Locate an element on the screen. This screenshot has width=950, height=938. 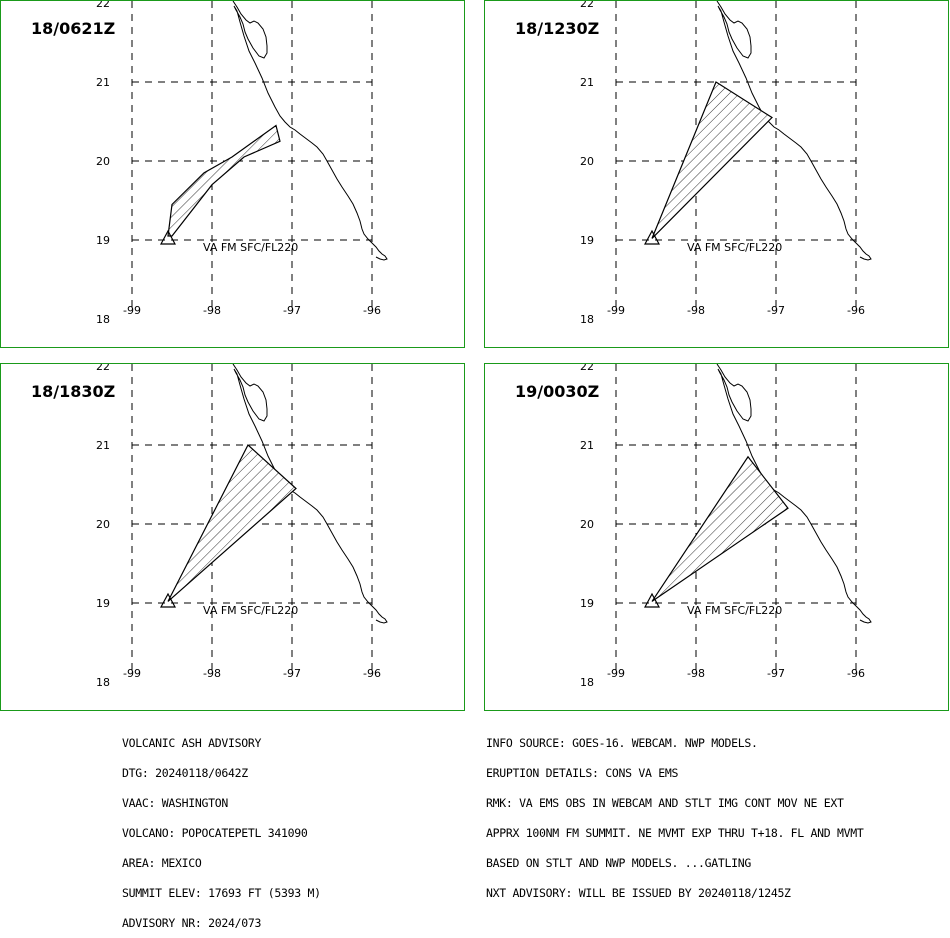
panel-time-label: 18/1230Z is located at coordinates (557, 28).